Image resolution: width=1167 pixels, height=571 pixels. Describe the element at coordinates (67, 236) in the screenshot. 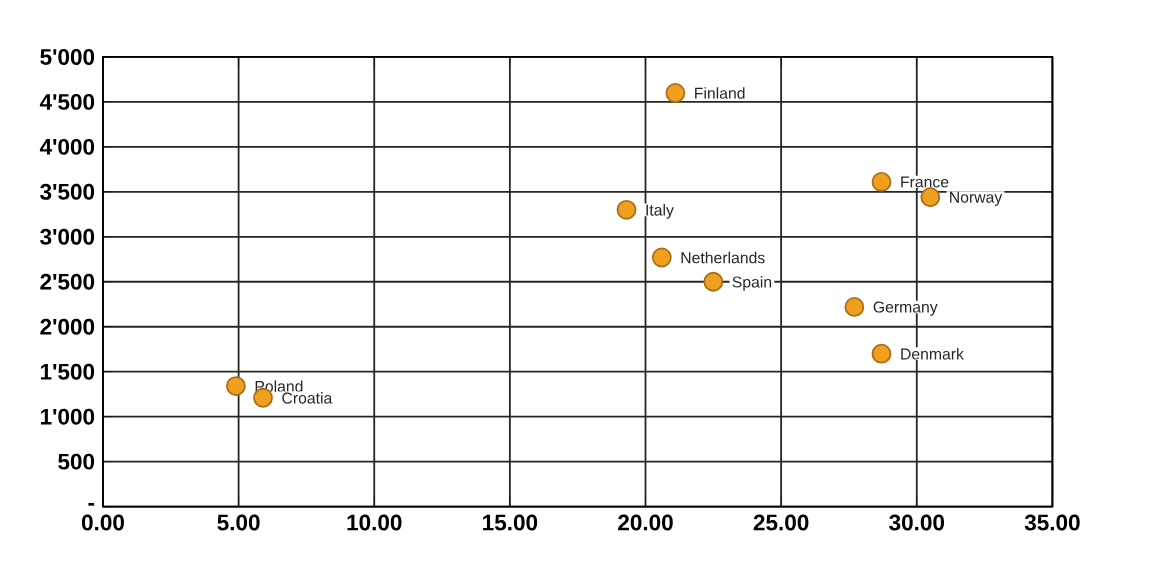

I see `y-tick-label: 3'000` at that location.